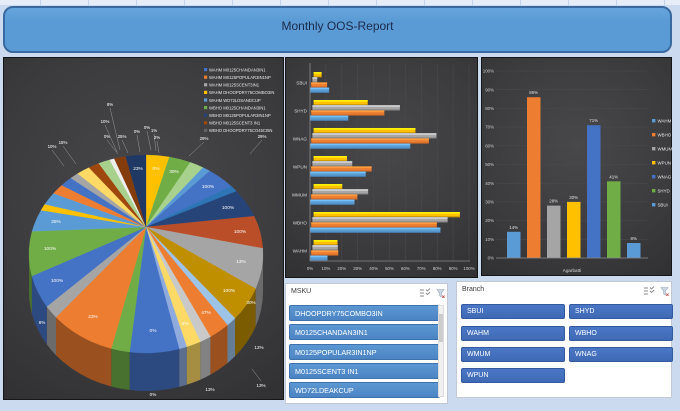 This screenshot has height=411, width=680. Describe the element at coordinates (593, 120) in the screenshot. I see `svg-text: 71%` at that location.